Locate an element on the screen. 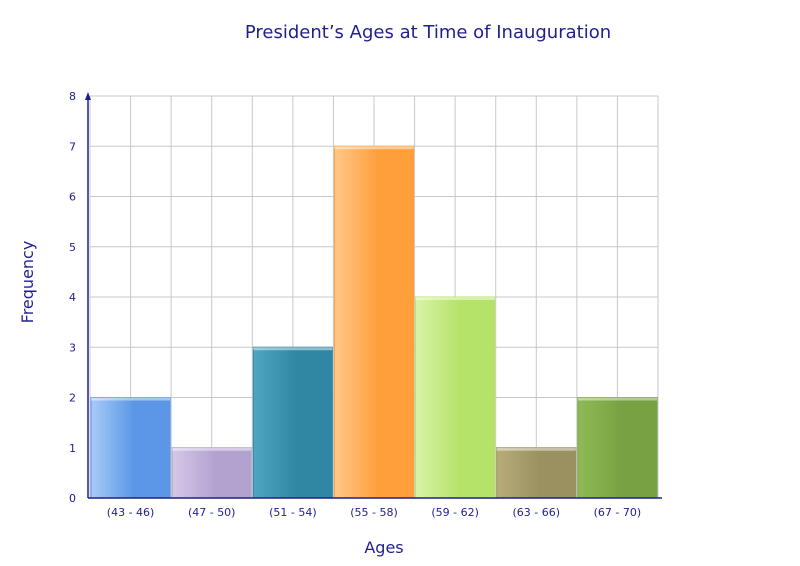 The width and height of the screenshot is (800, 566). y-tick-label: 4 is located at coordinates (72, 297).